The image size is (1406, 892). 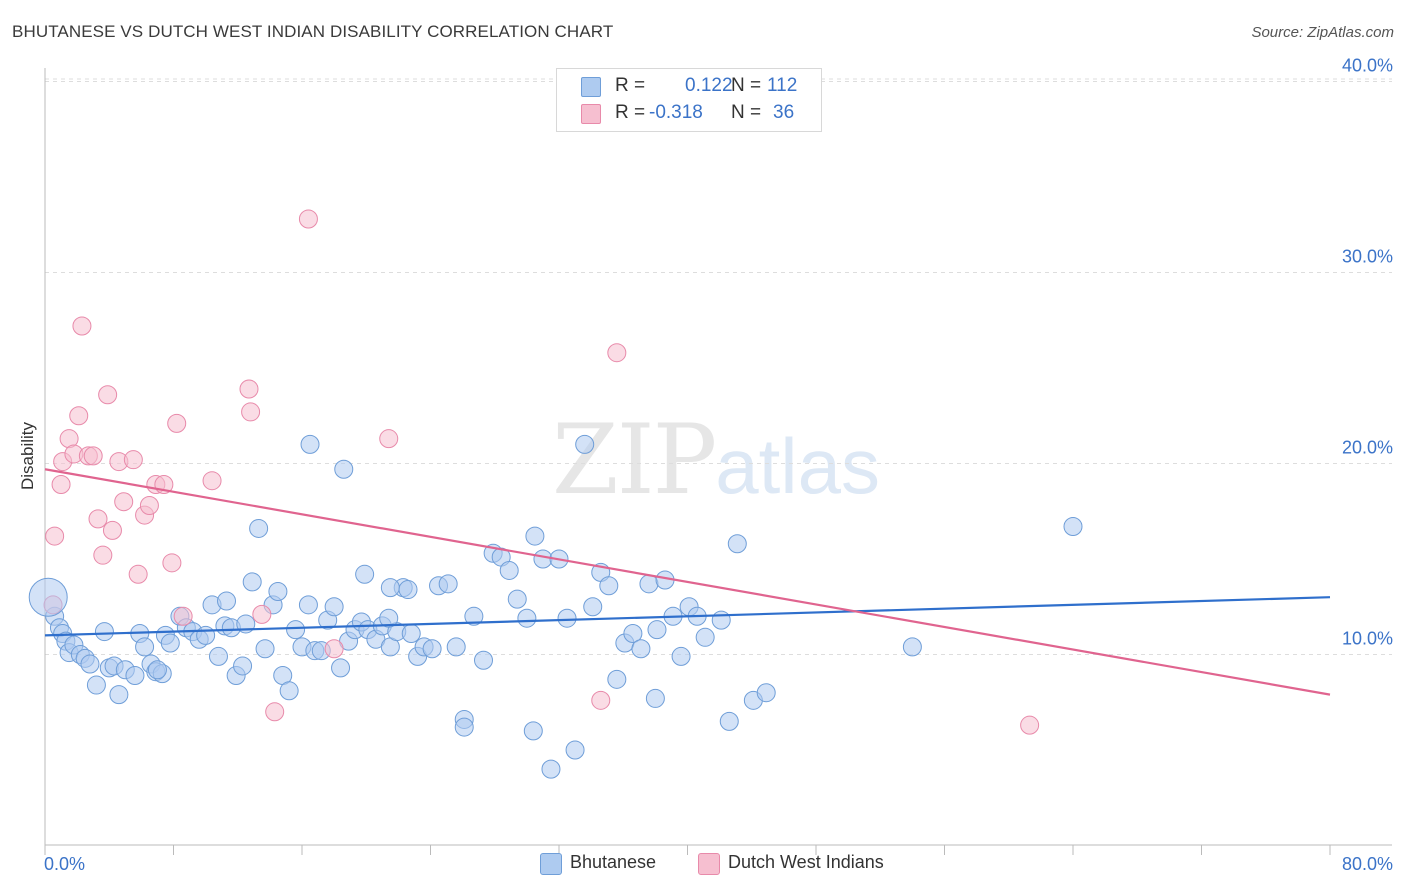 What do you see at coordinates (797, 466) in the screenshot?
I see `watermark-atlas: atlas` at bounding box center [797, 466].